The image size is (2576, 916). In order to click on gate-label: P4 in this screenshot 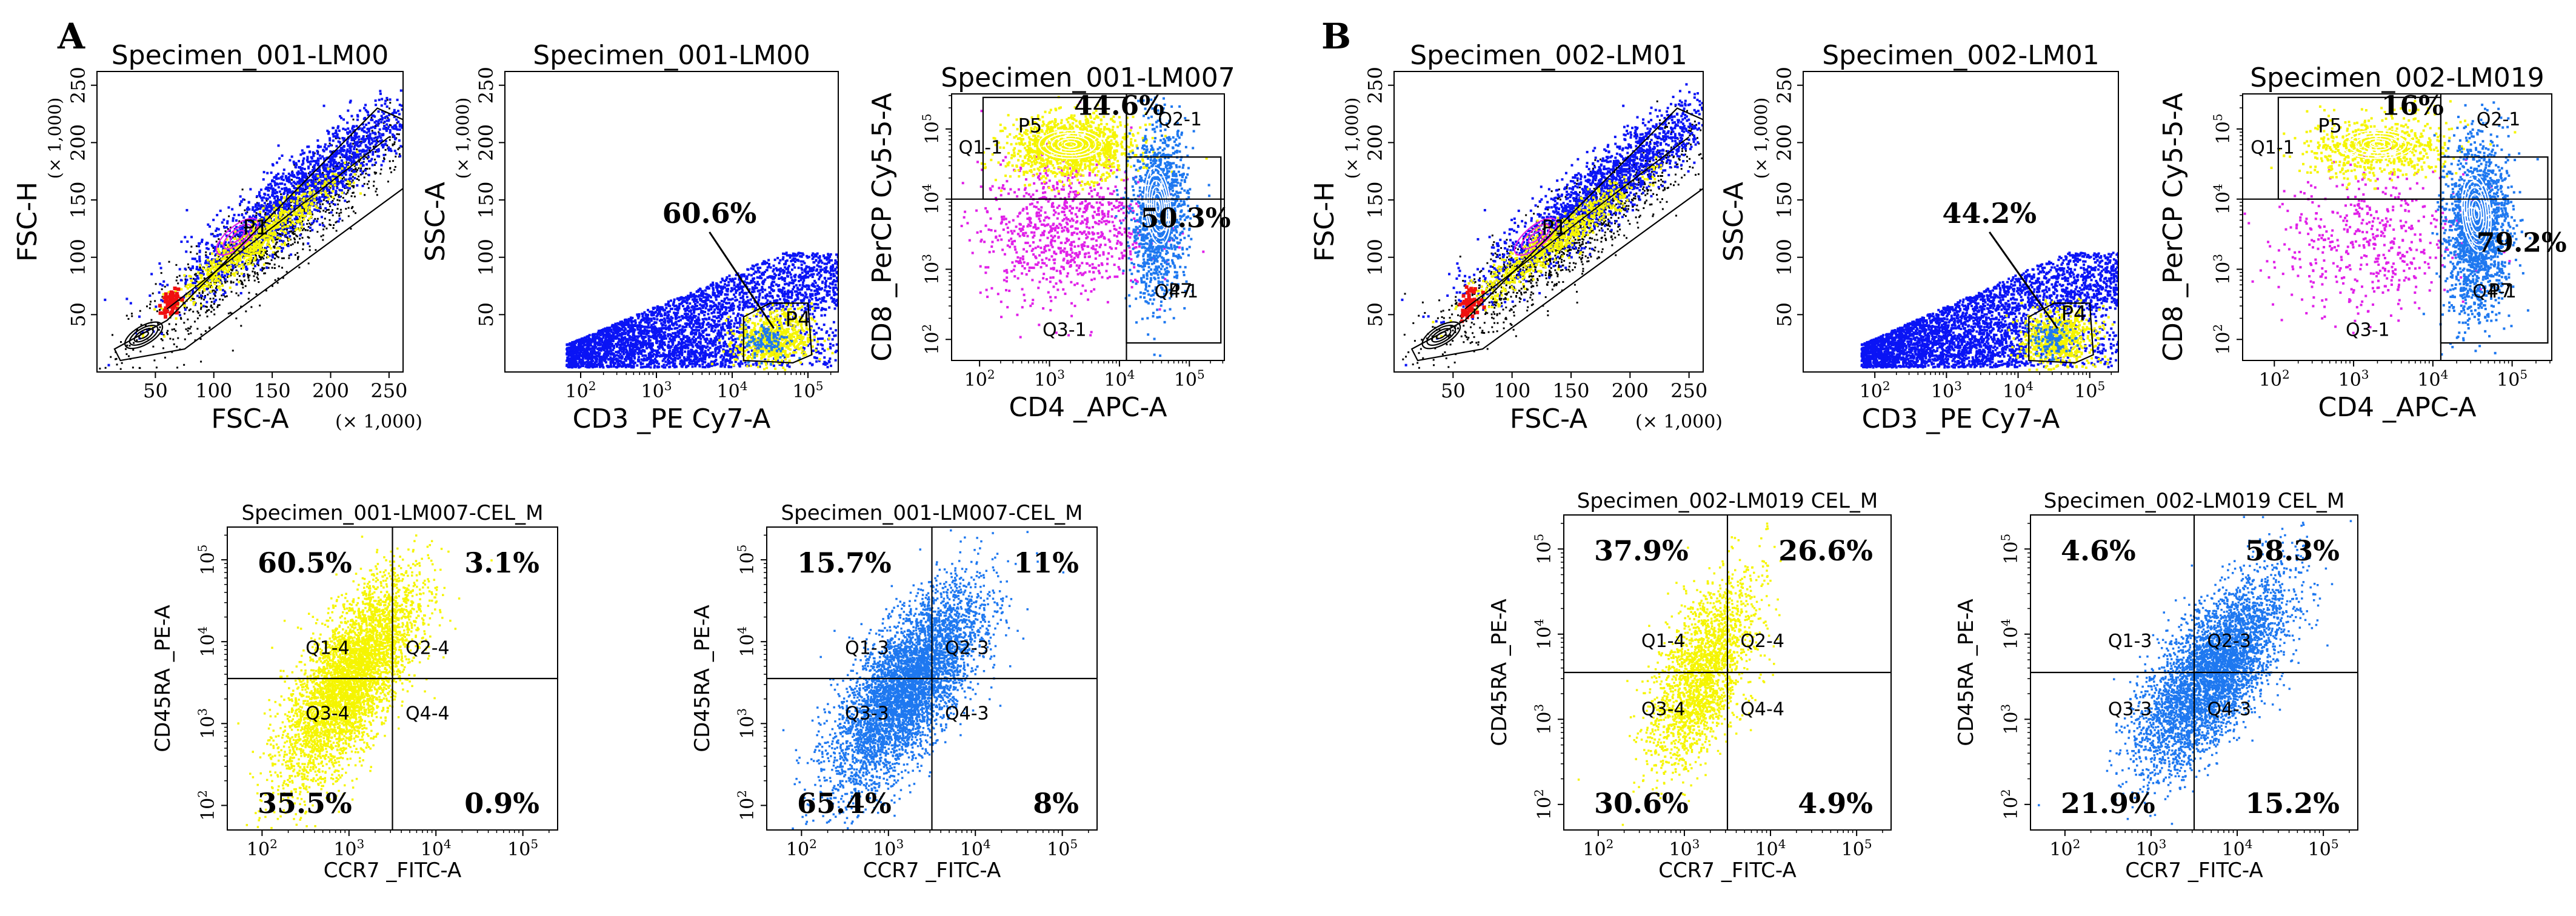, I will do `click(798, 319)`.